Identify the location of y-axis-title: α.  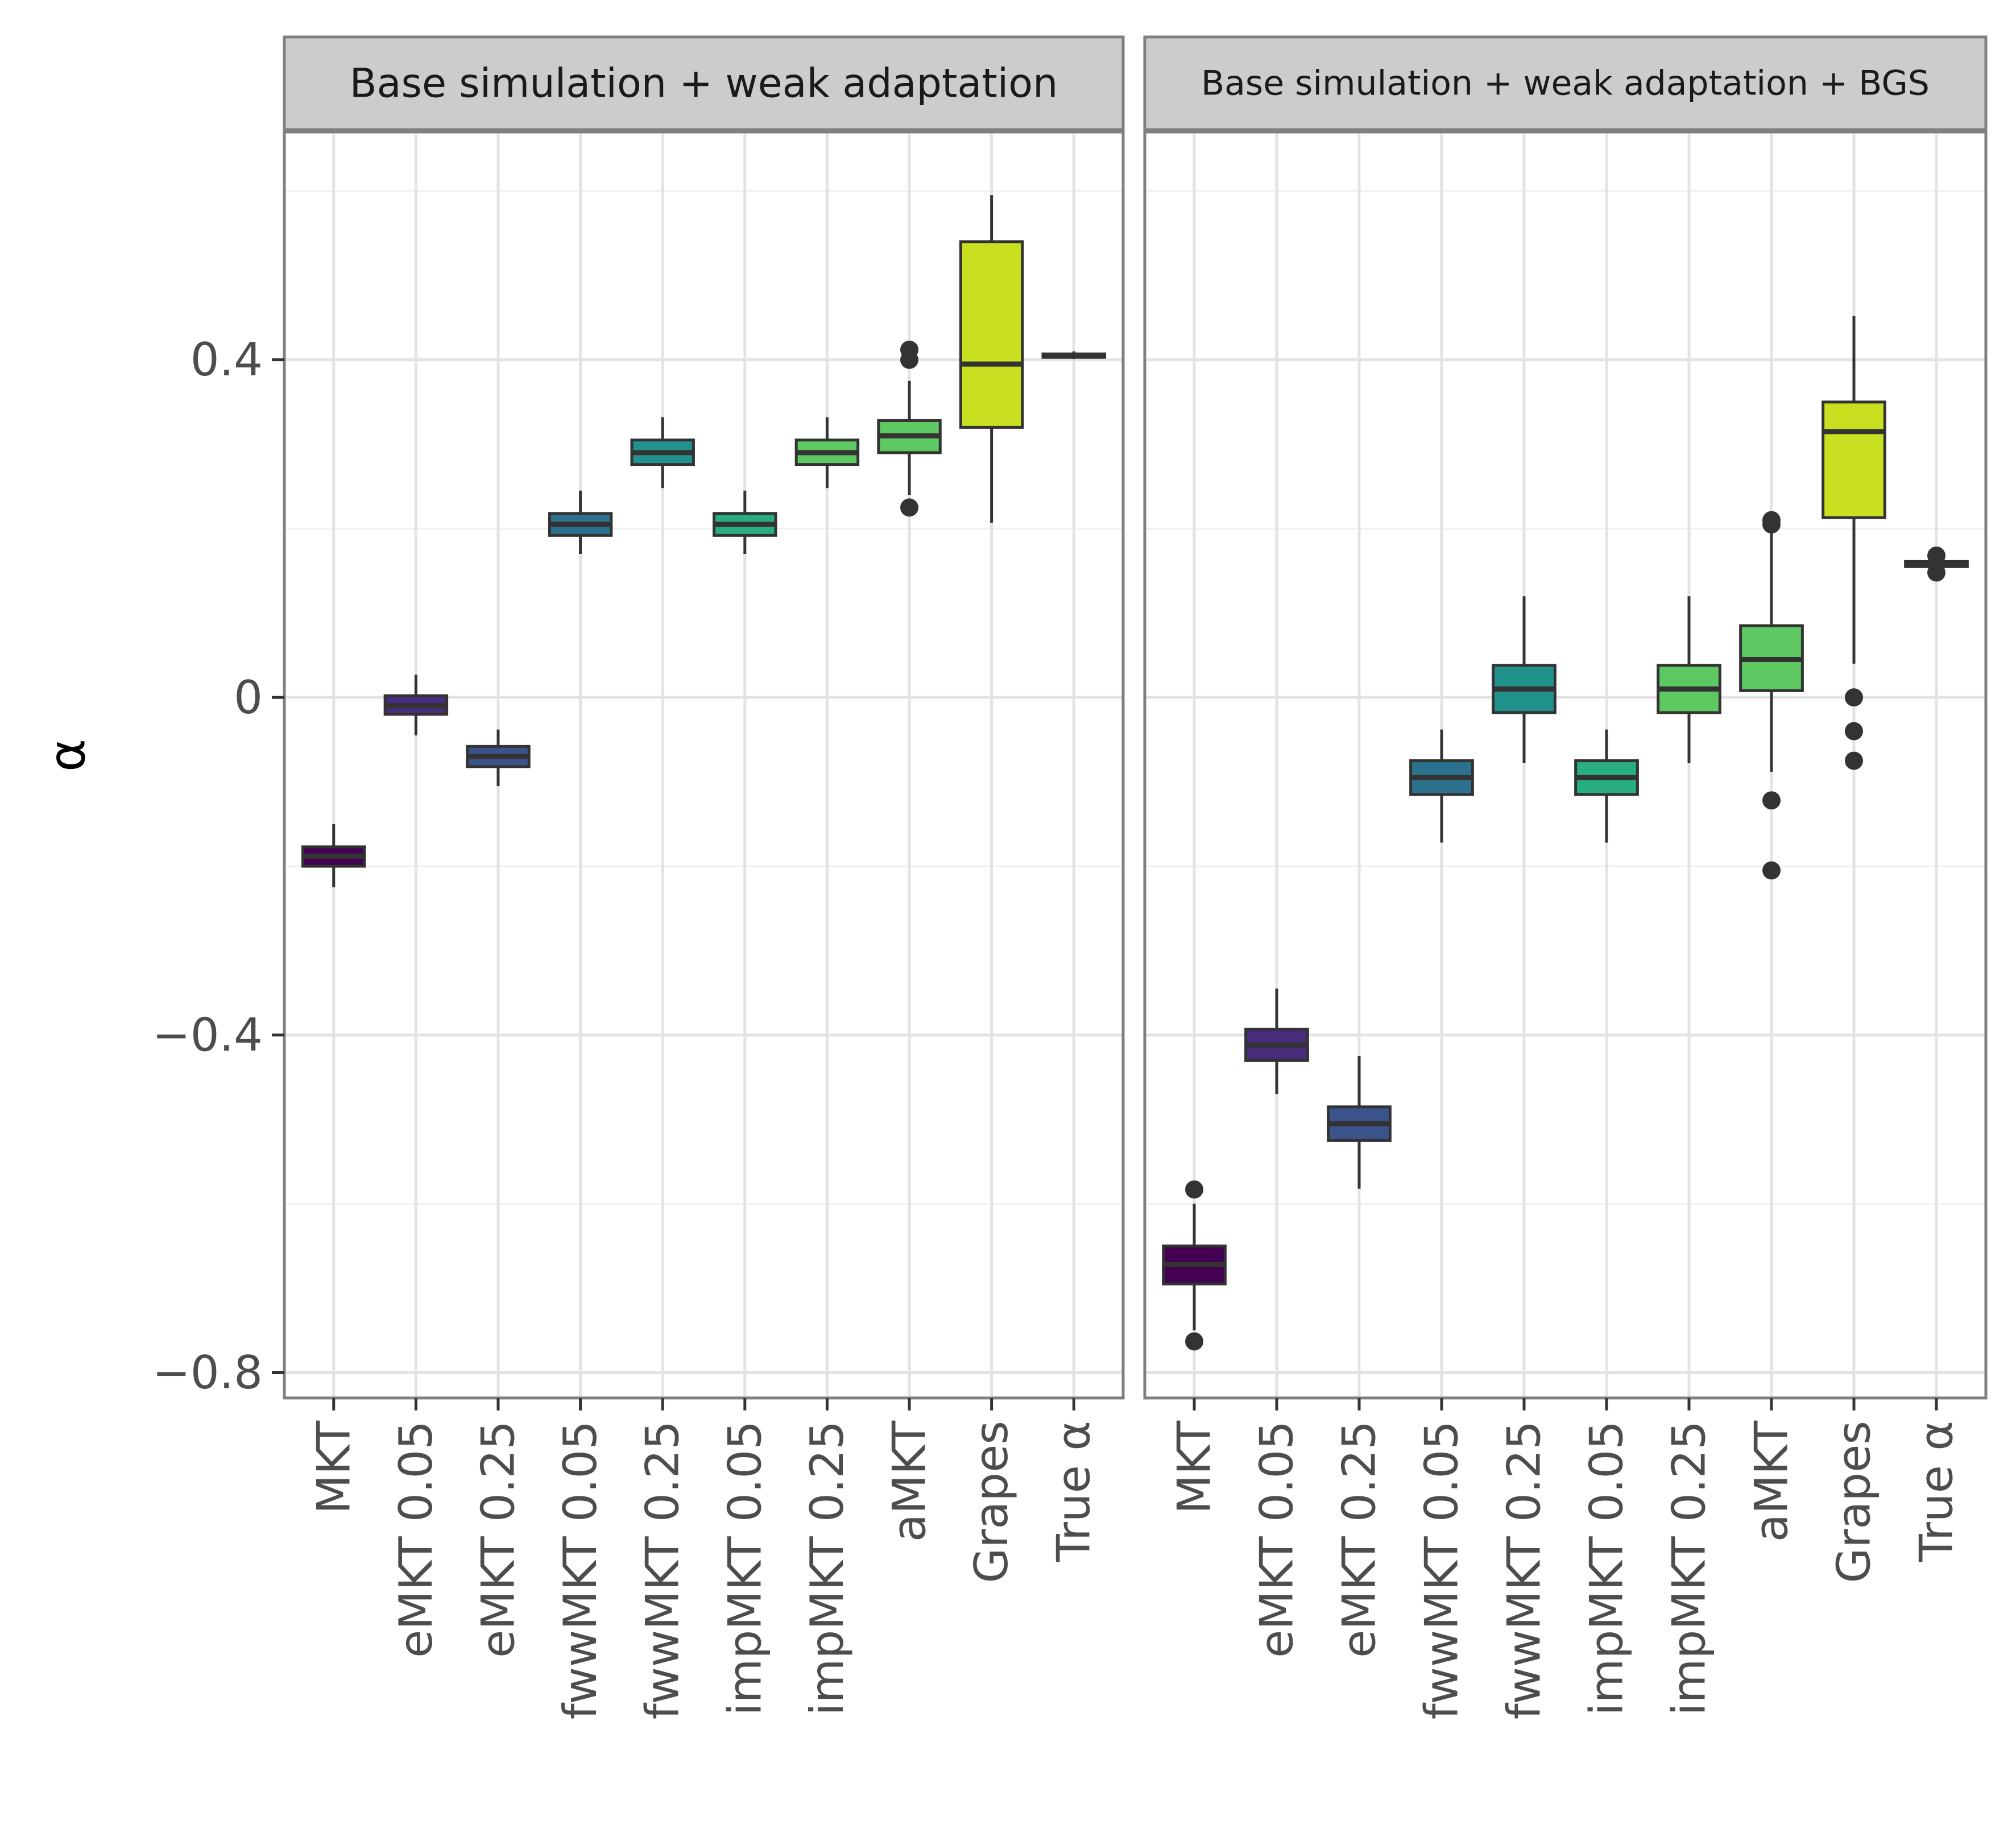
(67, 756).